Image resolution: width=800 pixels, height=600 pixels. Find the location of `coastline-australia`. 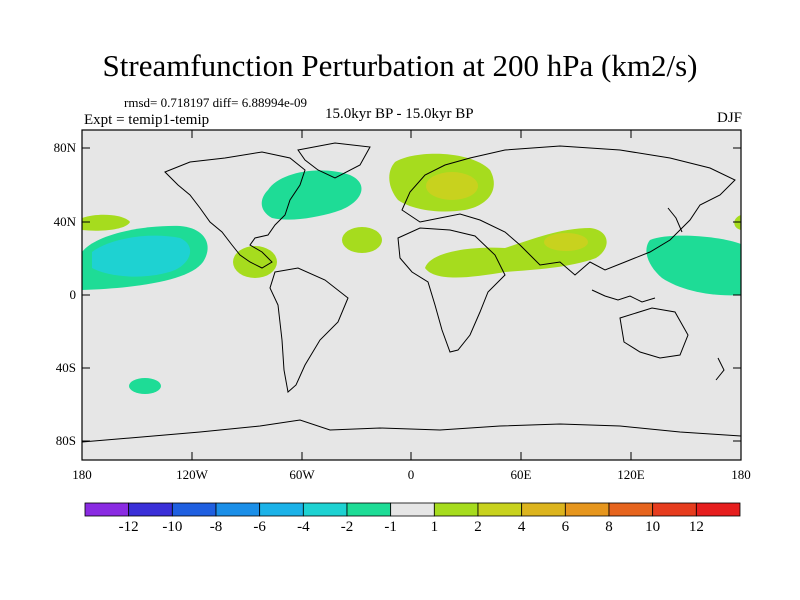

coastline-australia is located at coordinates (654, 333).